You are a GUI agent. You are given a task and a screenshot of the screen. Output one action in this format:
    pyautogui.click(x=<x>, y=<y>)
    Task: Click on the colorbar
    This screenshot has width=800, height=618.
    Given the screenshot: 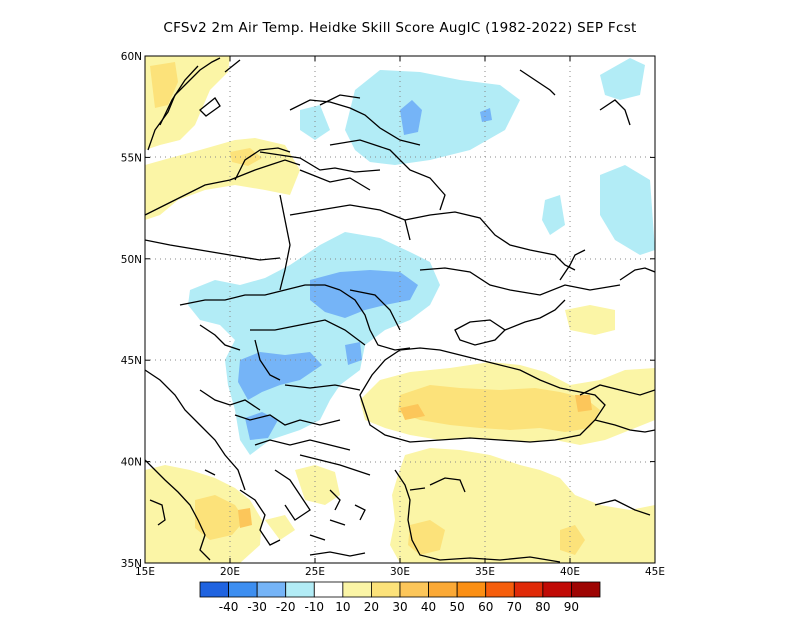 What is the action you would take?
    pyautogui.click(x=400, y=589)
    